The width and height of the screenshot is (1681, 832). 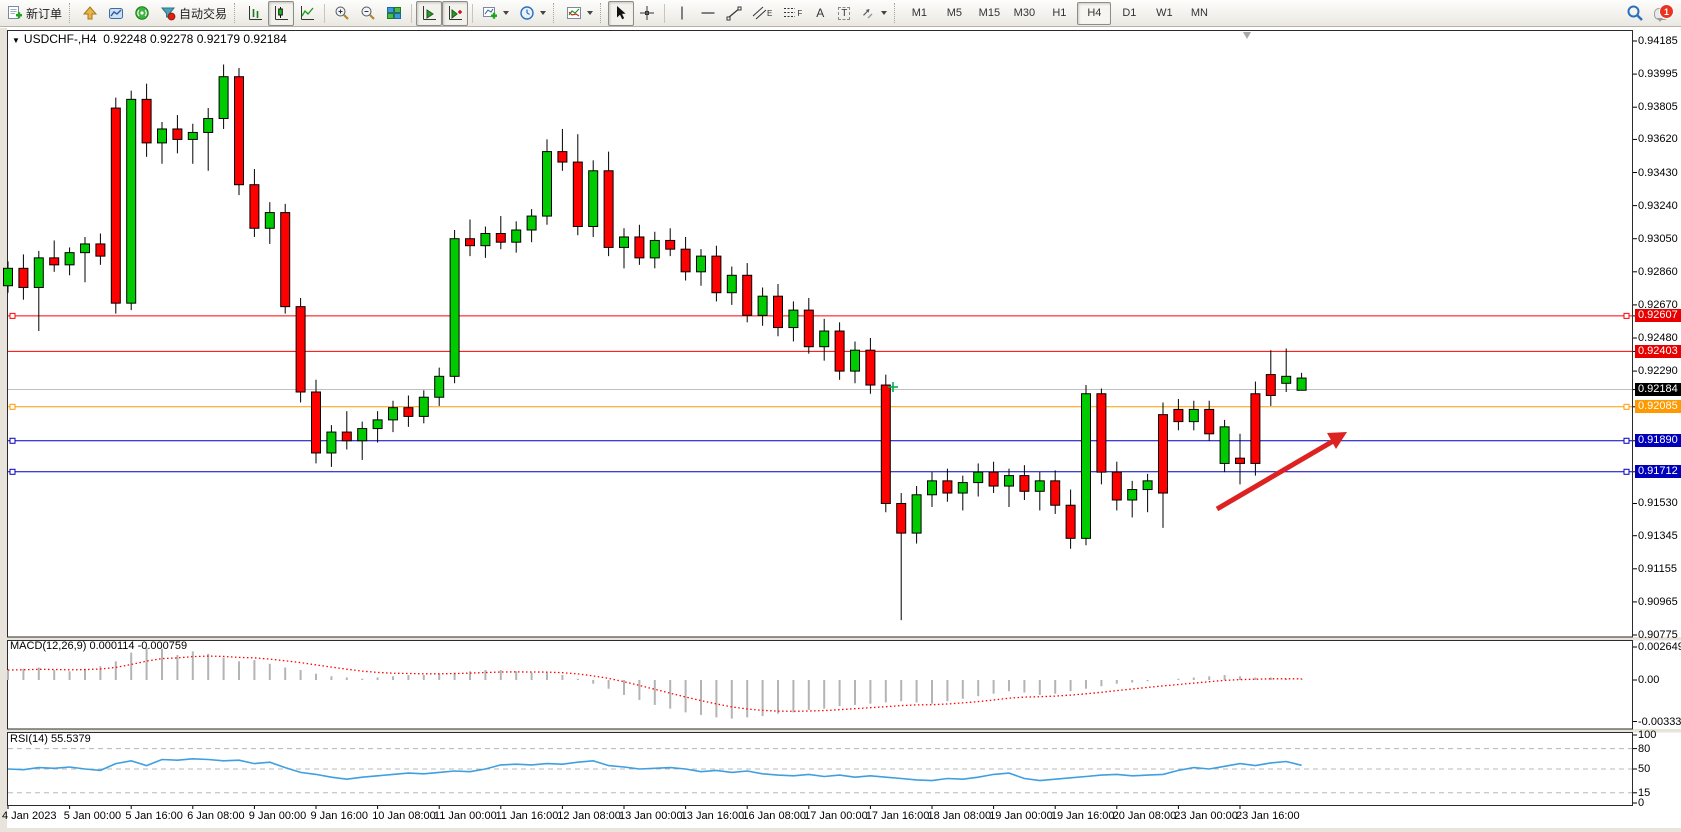 I want to click on vertical-line-tool-button, so click(x=682, y=13).